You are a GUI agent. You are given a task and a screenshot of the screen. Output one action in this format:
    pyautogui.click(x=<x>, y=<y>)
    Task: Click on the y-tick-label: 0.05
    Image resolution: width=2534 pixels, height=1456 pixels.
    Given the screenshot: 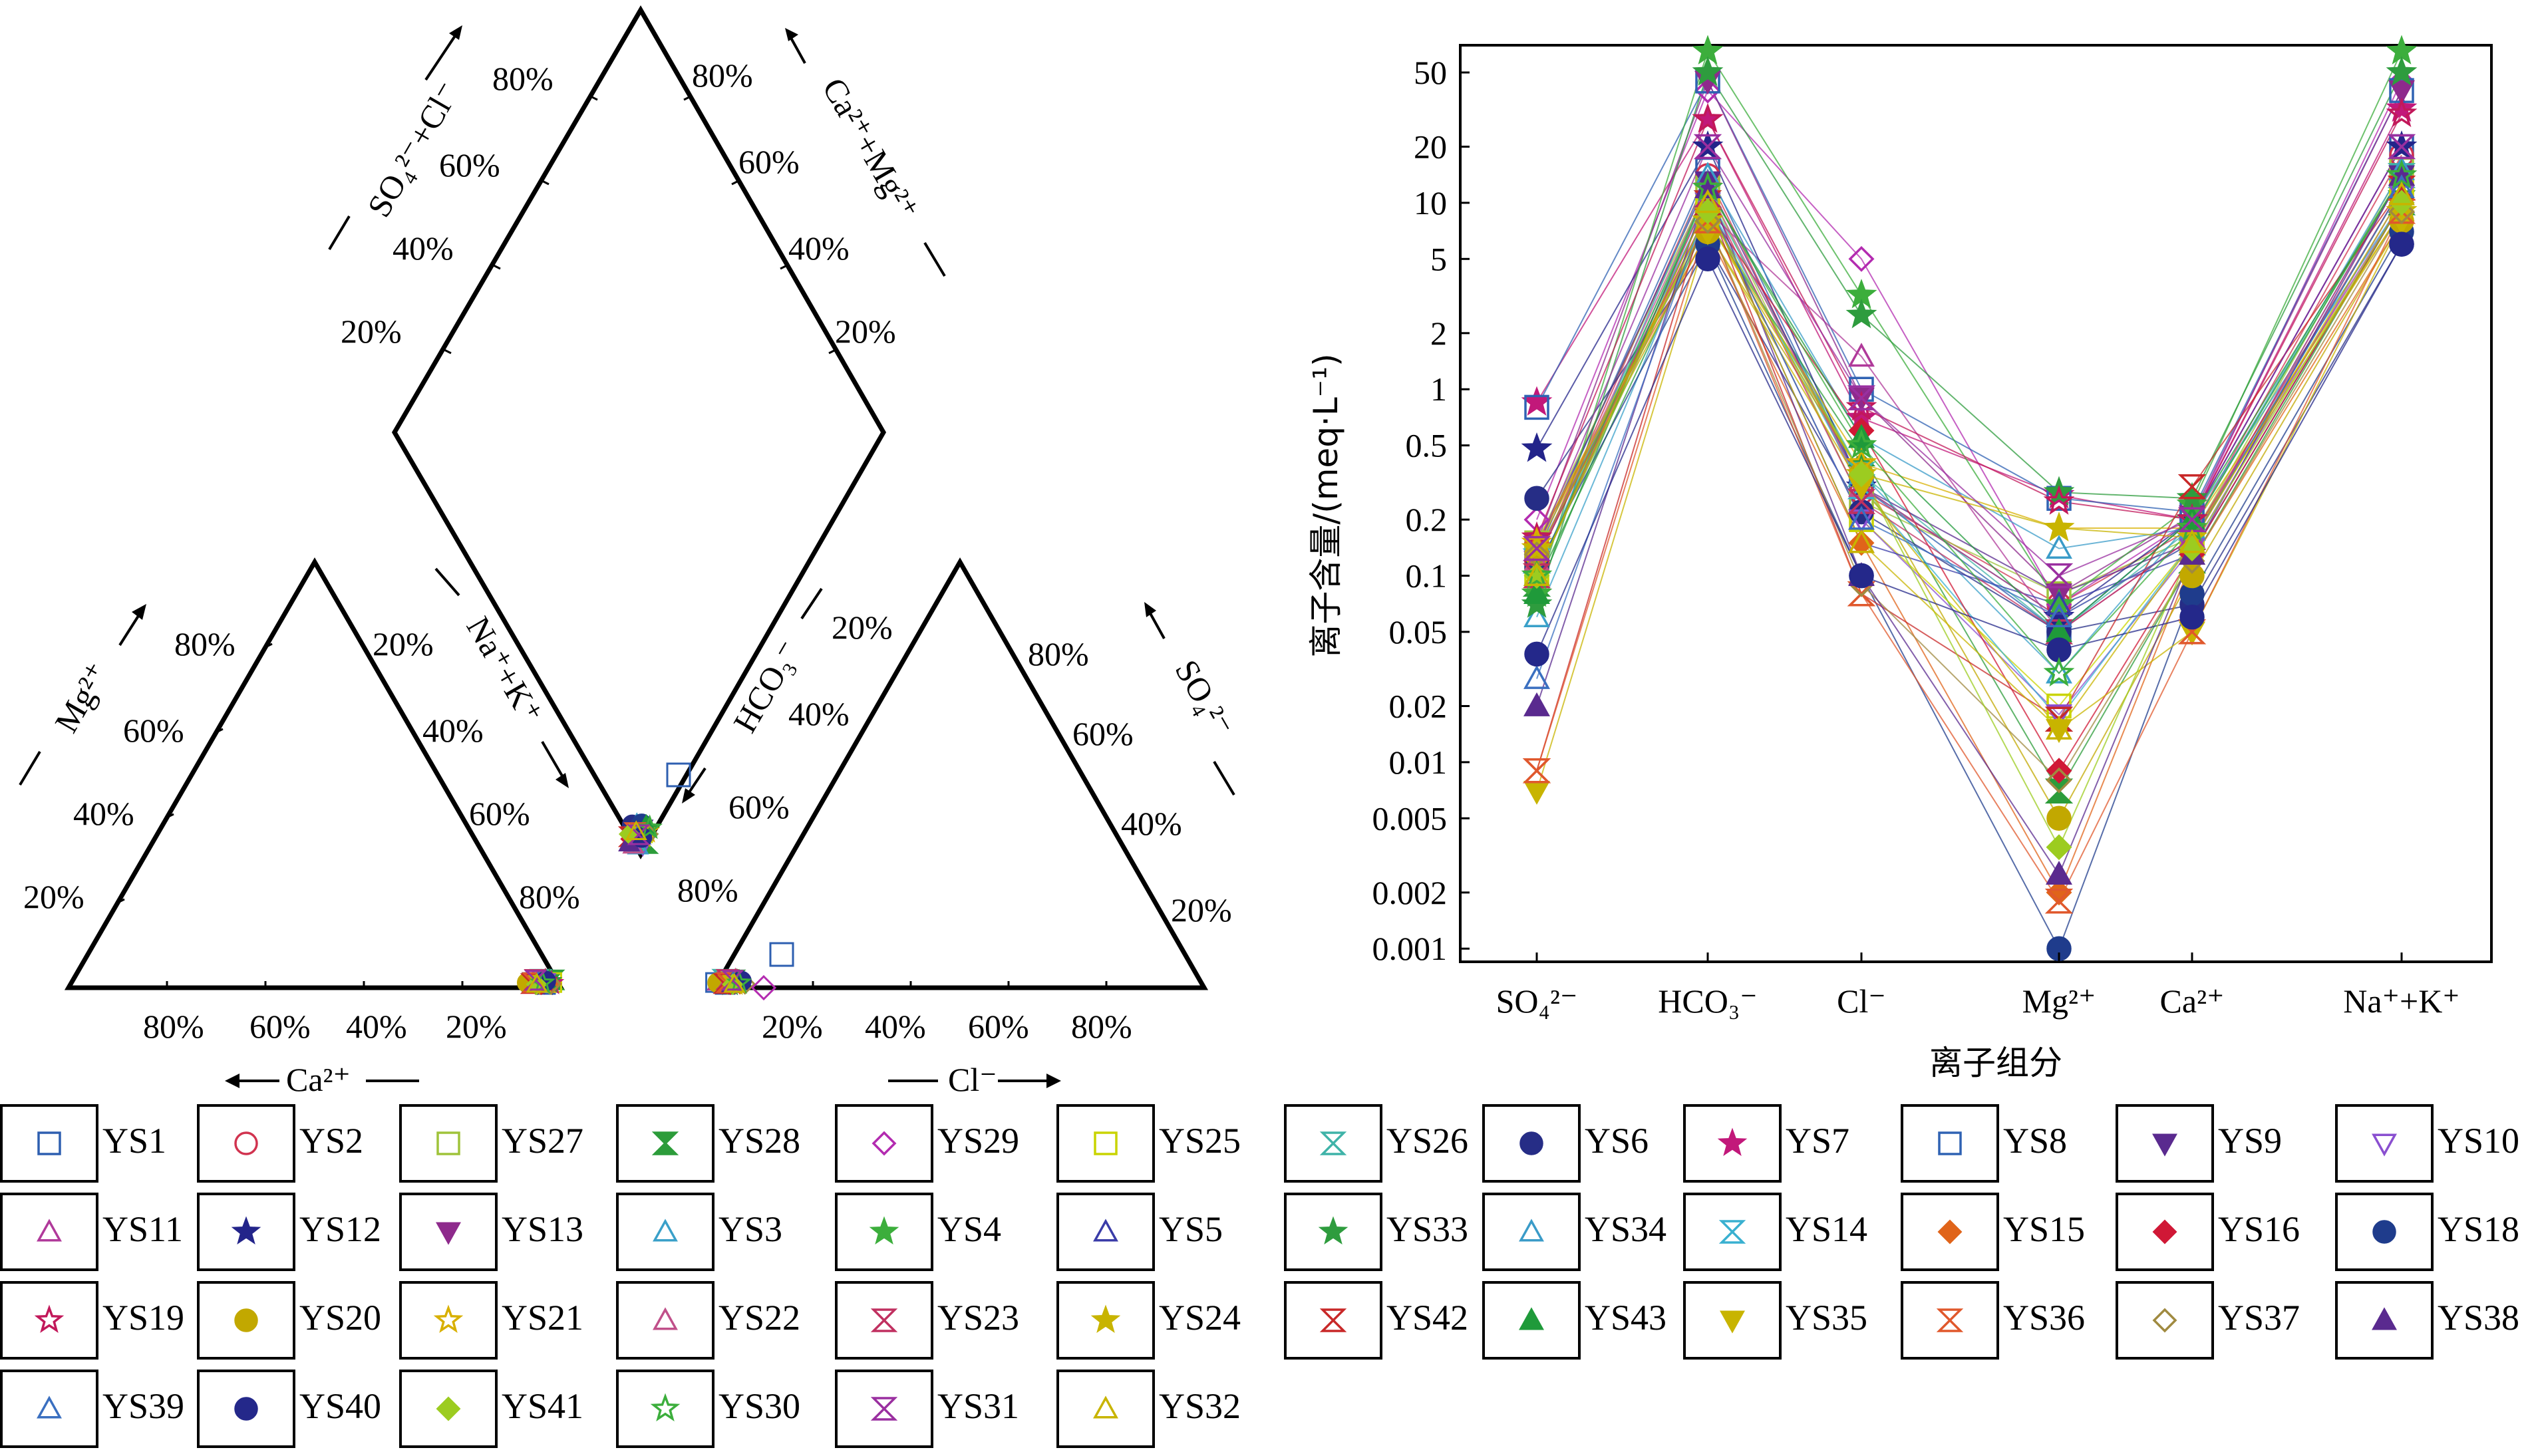 What is the action you would take?
    pyautogui.click(x=1418, y=632)
    